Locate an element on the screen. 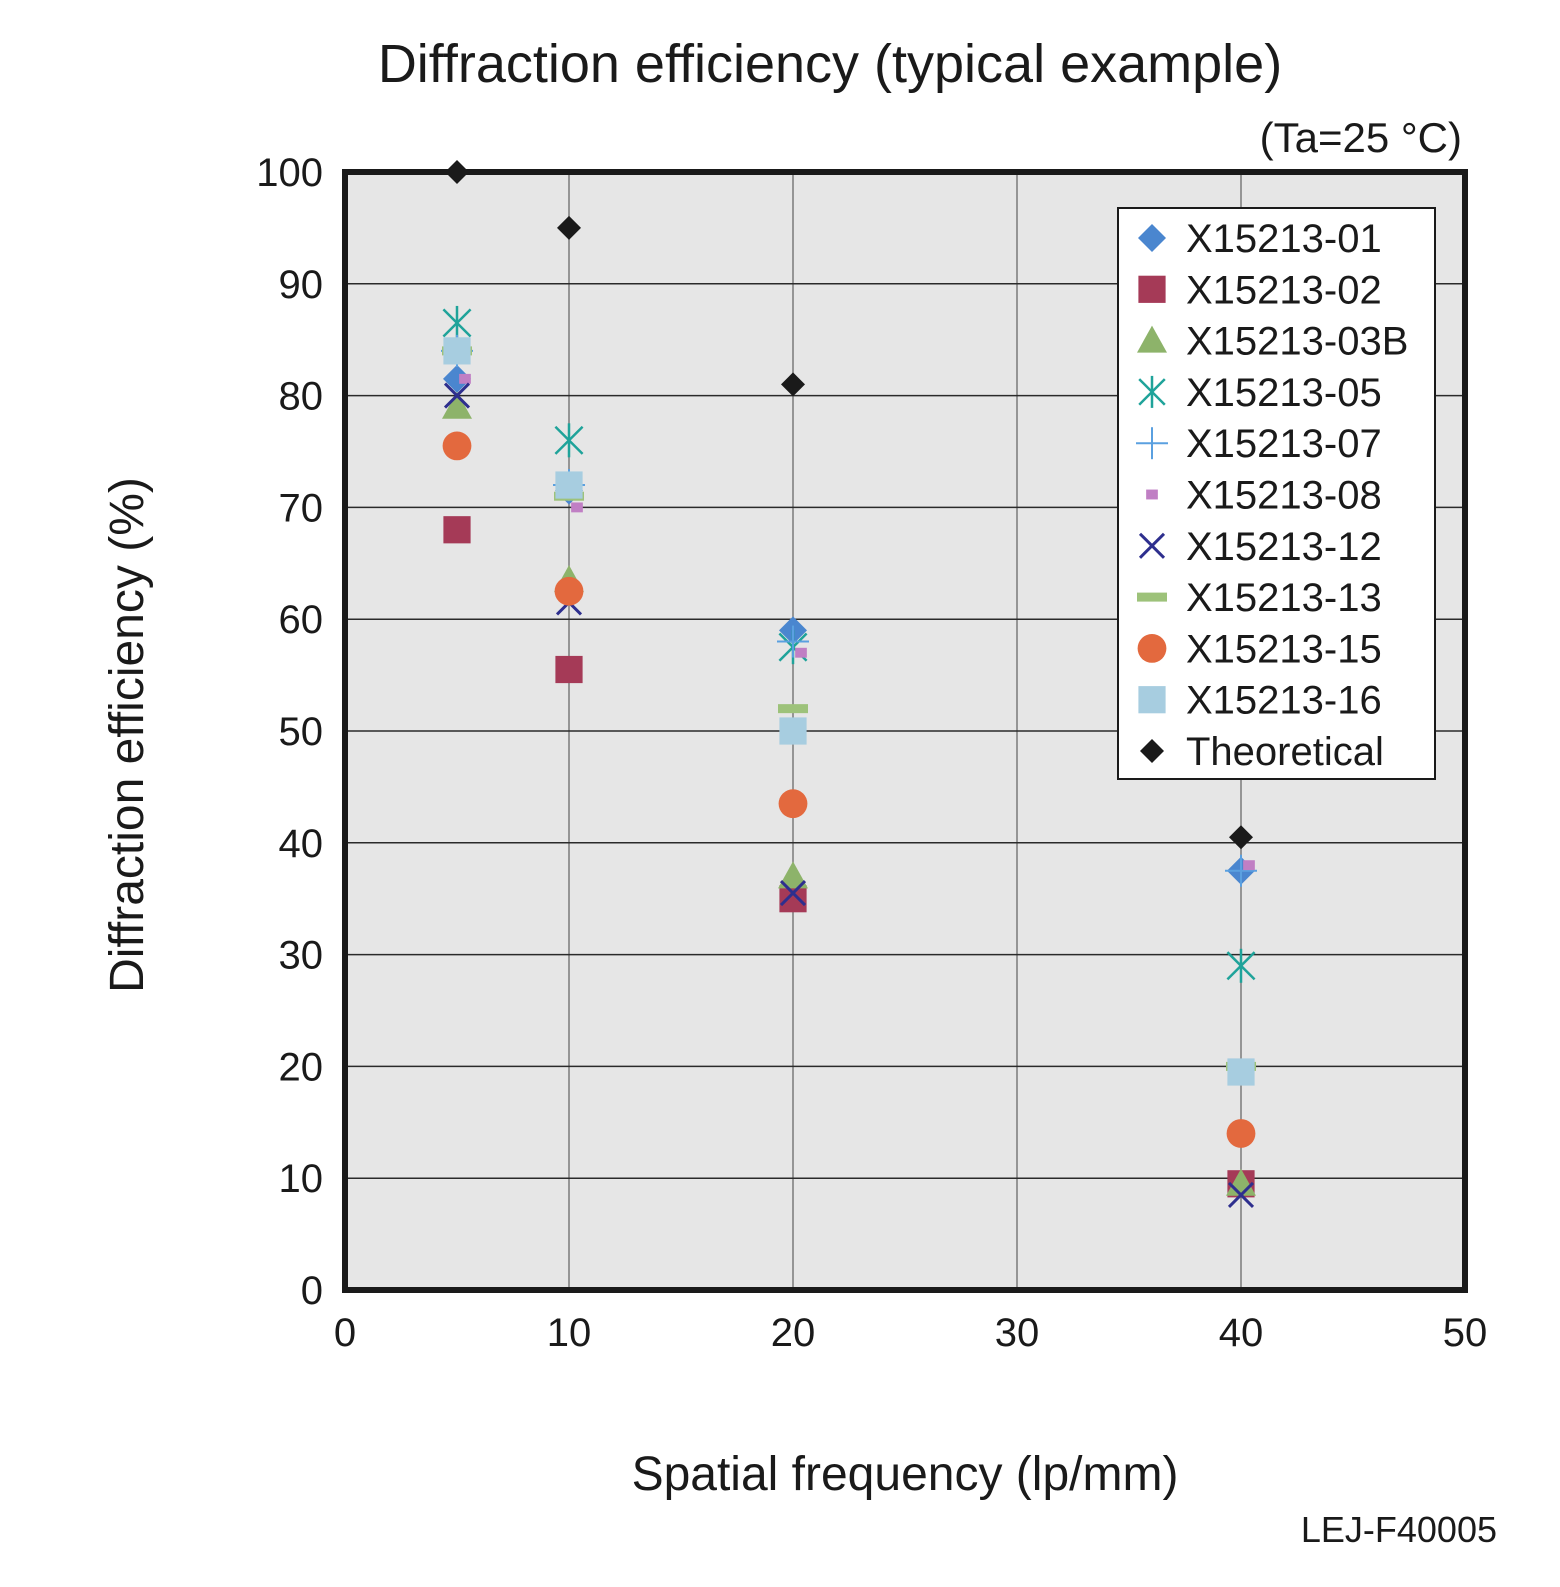  y-axis-ticks: 0 10 20 30 40 50 60 70 80 90 100 is located at coordinates (289, 732).